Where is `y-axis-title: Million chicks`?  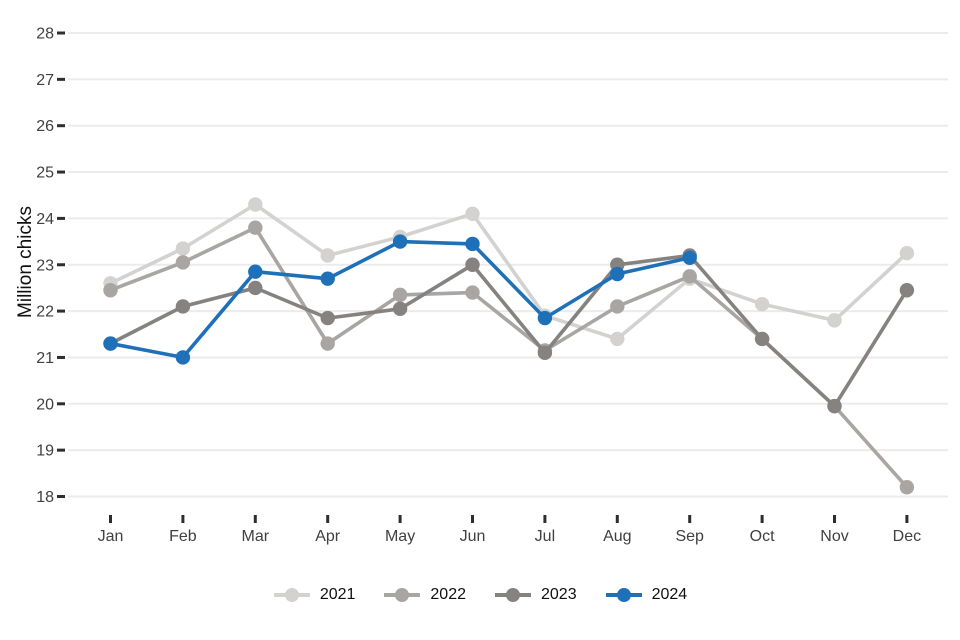 y-axis-title: Million chicks is located at coordinates (25, 262).